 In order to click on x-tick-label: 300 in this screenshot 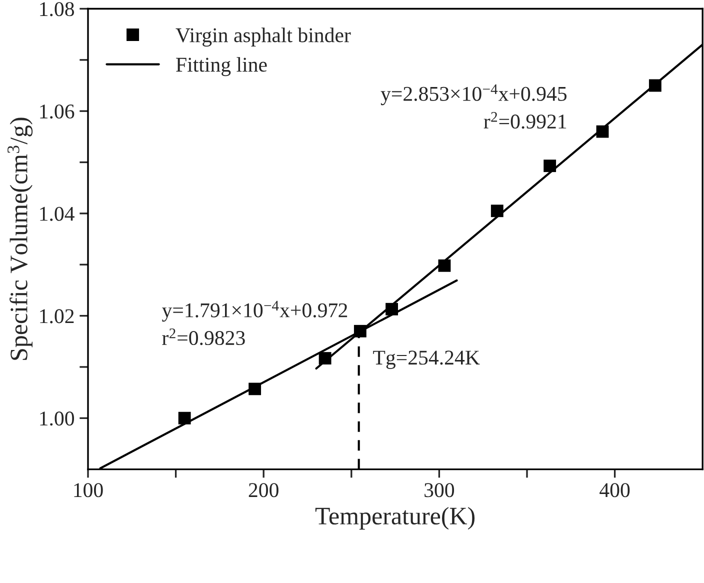, I will do `click(439, 490)`.